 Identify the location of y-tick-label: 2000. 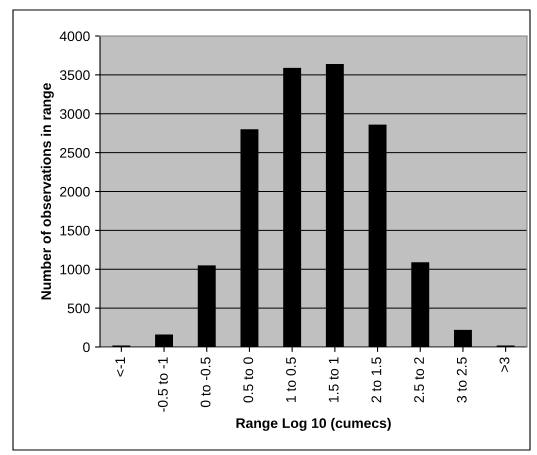
(75, 191).